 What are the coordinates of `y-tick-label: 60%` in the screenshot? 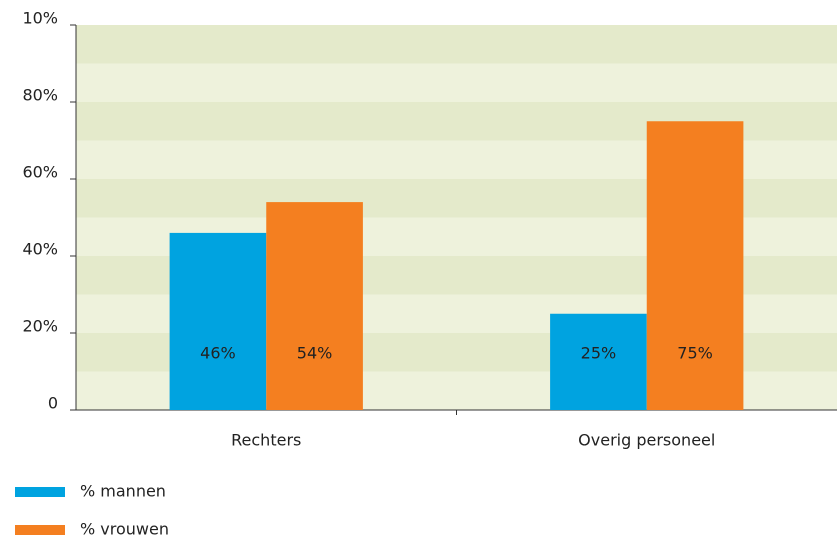 It's located at (40, 172).